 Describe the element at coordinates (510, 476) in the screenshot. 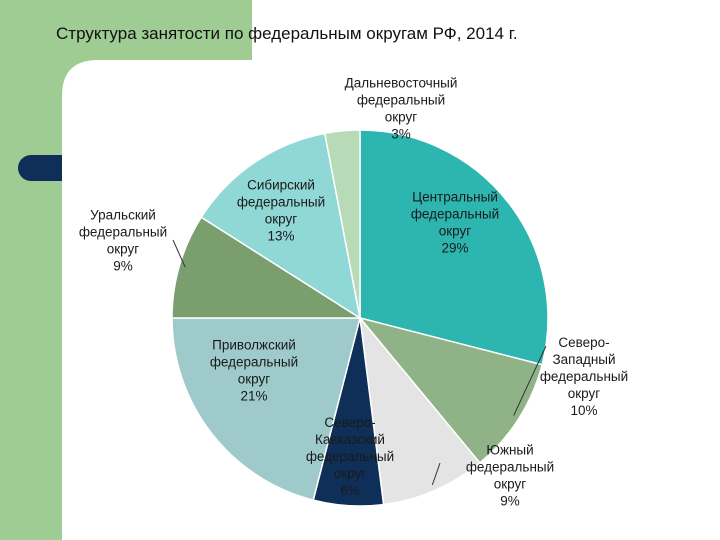

I see `slice-label-3: Южный федеральный округ 9%` at that location.